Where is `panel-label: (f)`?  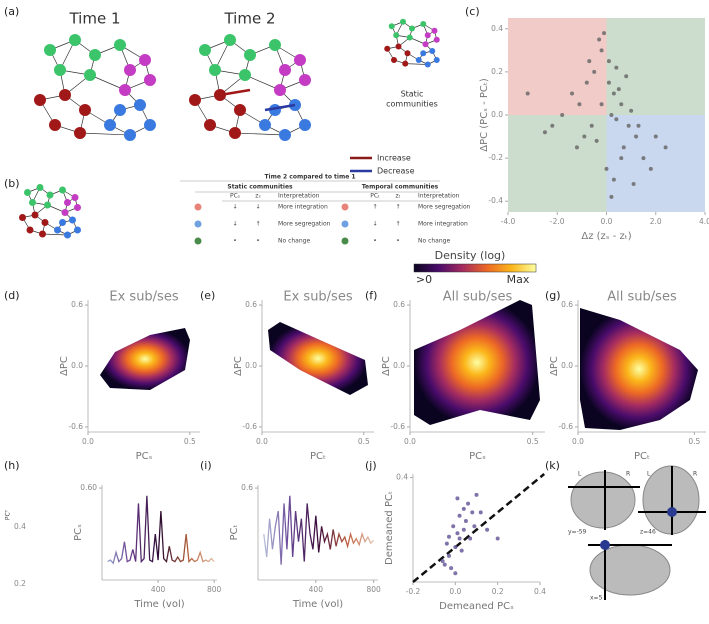 panel-label: (f) is located at coordinates (371, 295).